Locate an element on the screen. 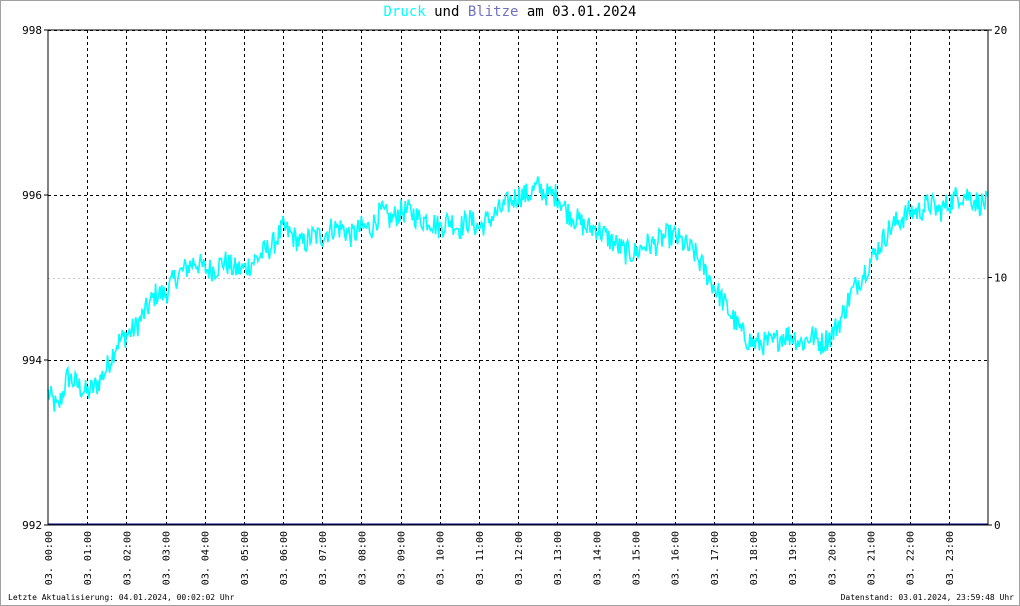 This screenshot has width=1020, height=606. chart-title: Druck und Blitze am 03.01.2024 is located at coordinates (510, 12).